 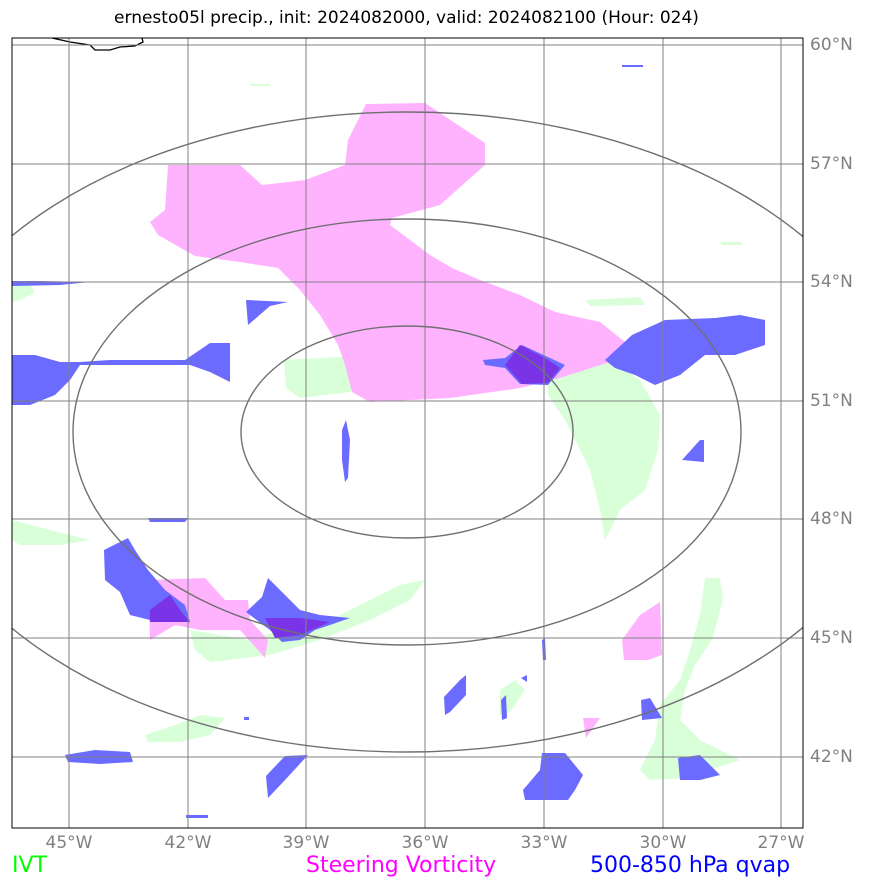 I want to click on legend-qvap: 500-850 hPa qvap, so click(x=690, y=865).